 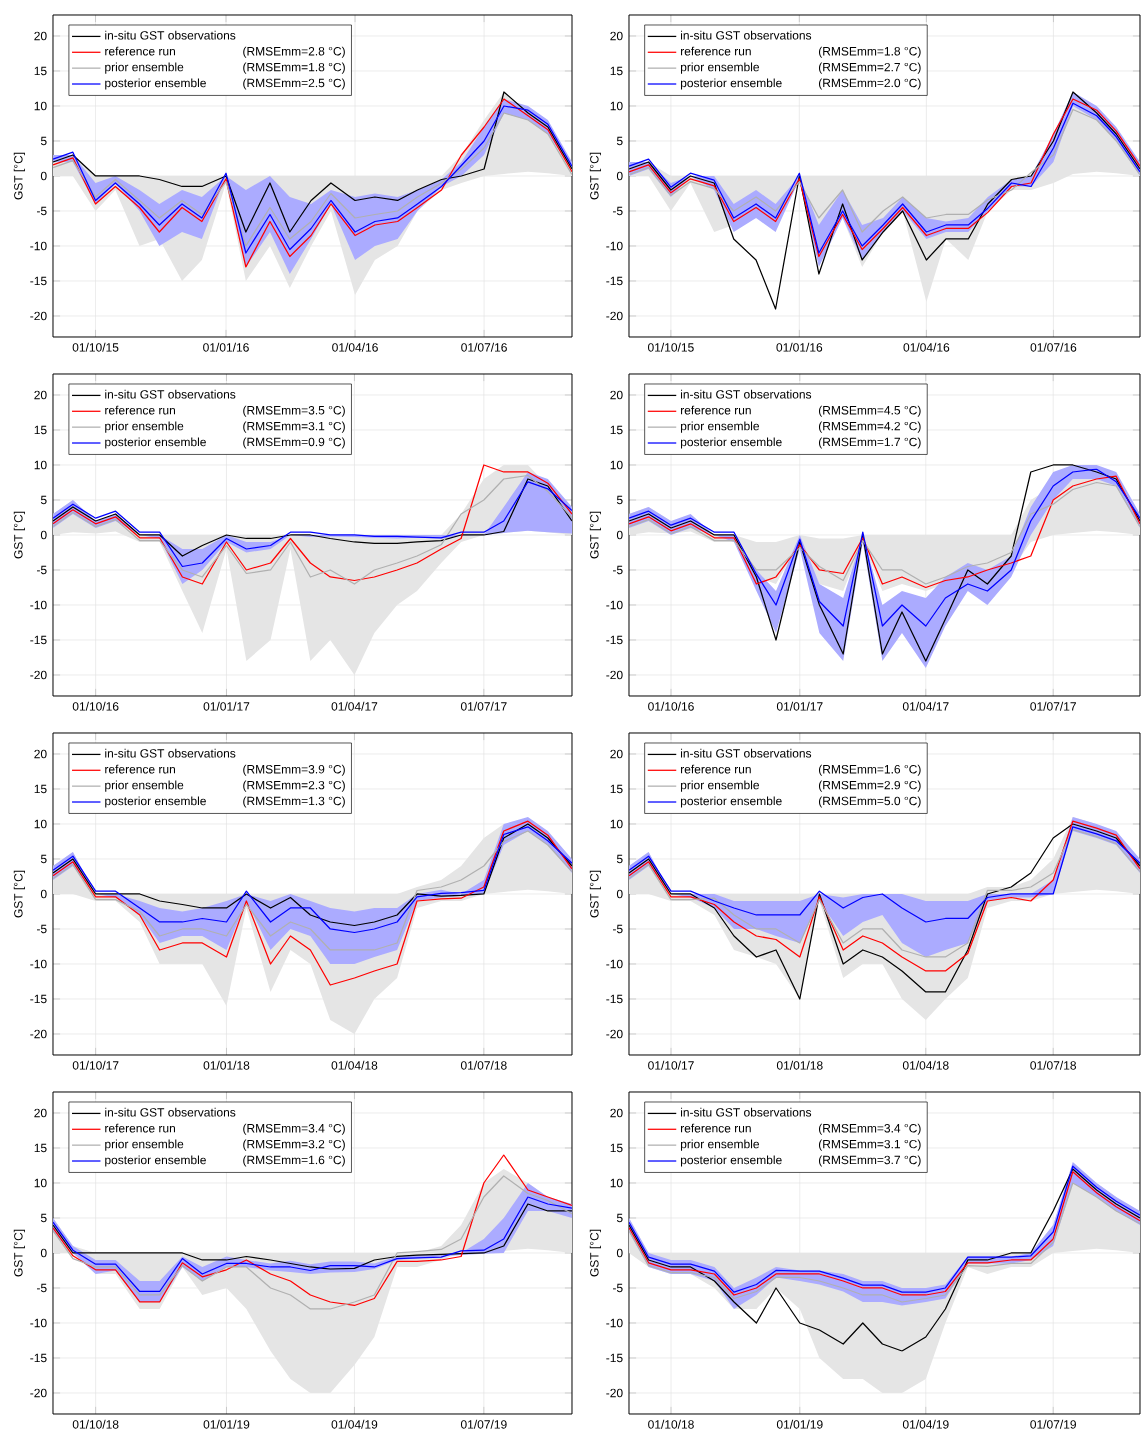 What do you see at coordinates (483, 706) in the screenshot?
I see `x-tick-label: 01/07/17` at bounding box center [483, 706].